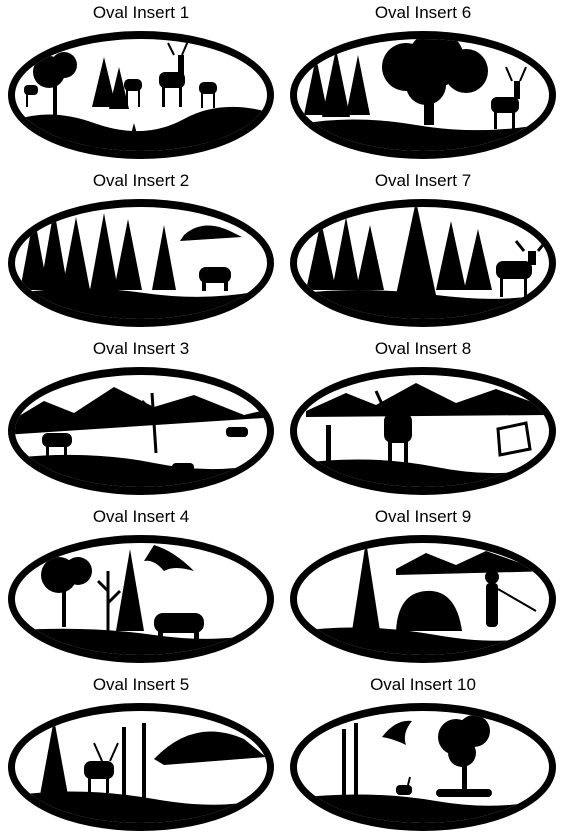 The width and height of the screenshot is (564, 840). I want to click on insert-card-9: Oval Insert 9, so click(423, 588).